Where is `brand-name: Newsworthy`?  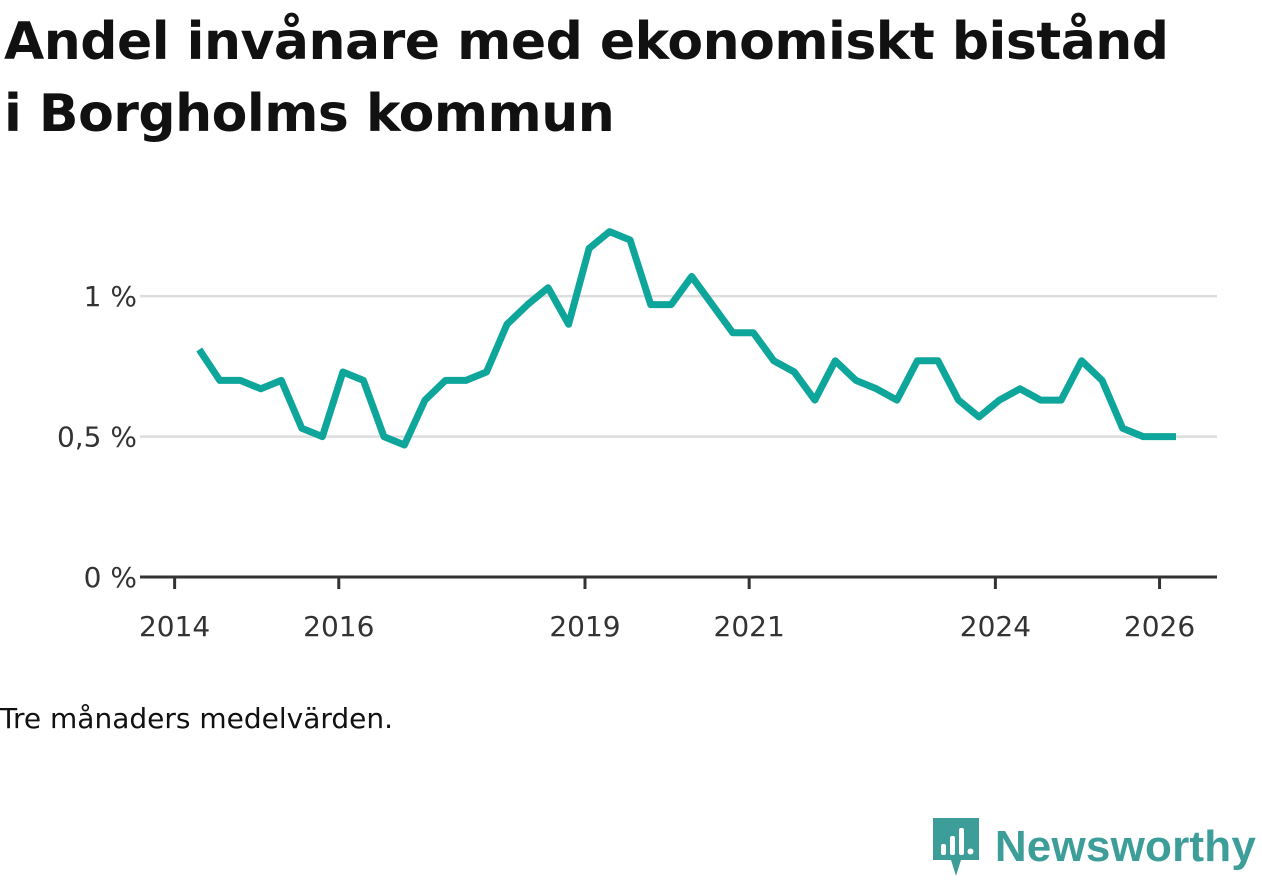
brand-name: Newsworthy is located at coordinates (1125, 846).